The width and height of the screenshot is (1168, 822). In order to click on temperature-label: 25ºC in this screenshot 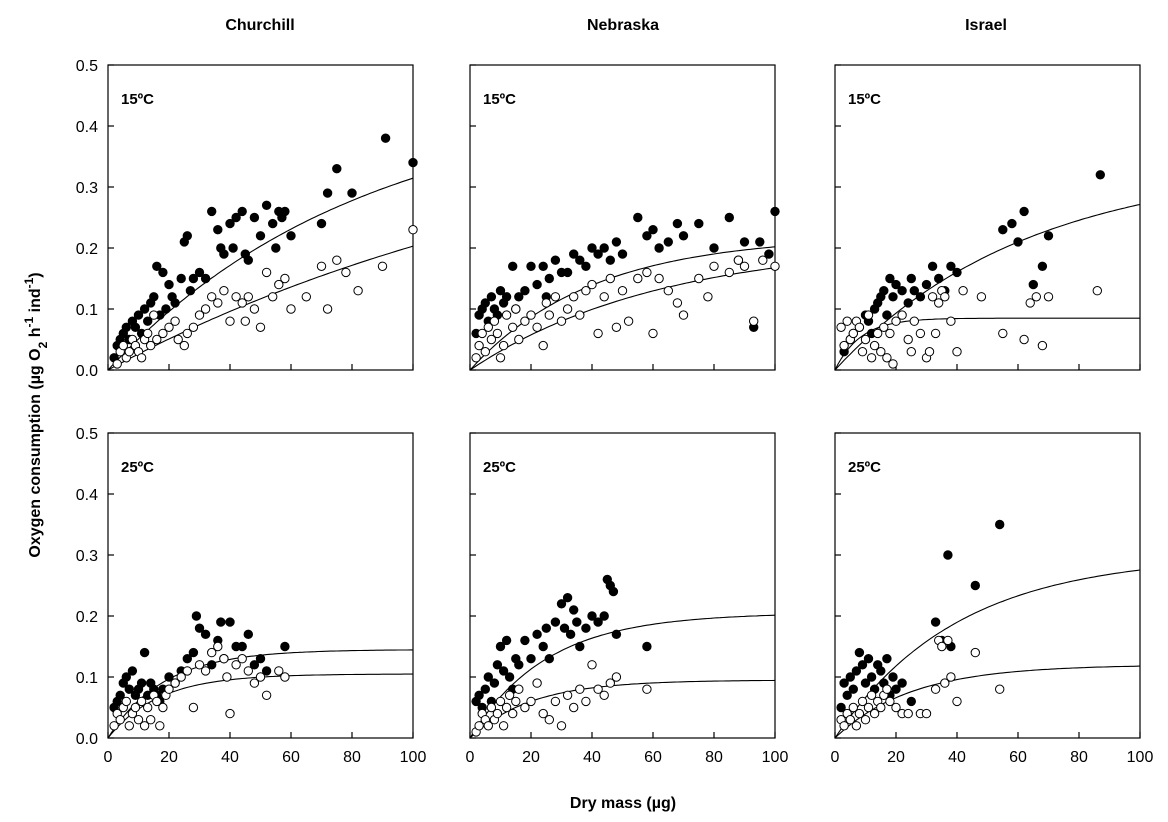, I will do `click(499, 467)`.